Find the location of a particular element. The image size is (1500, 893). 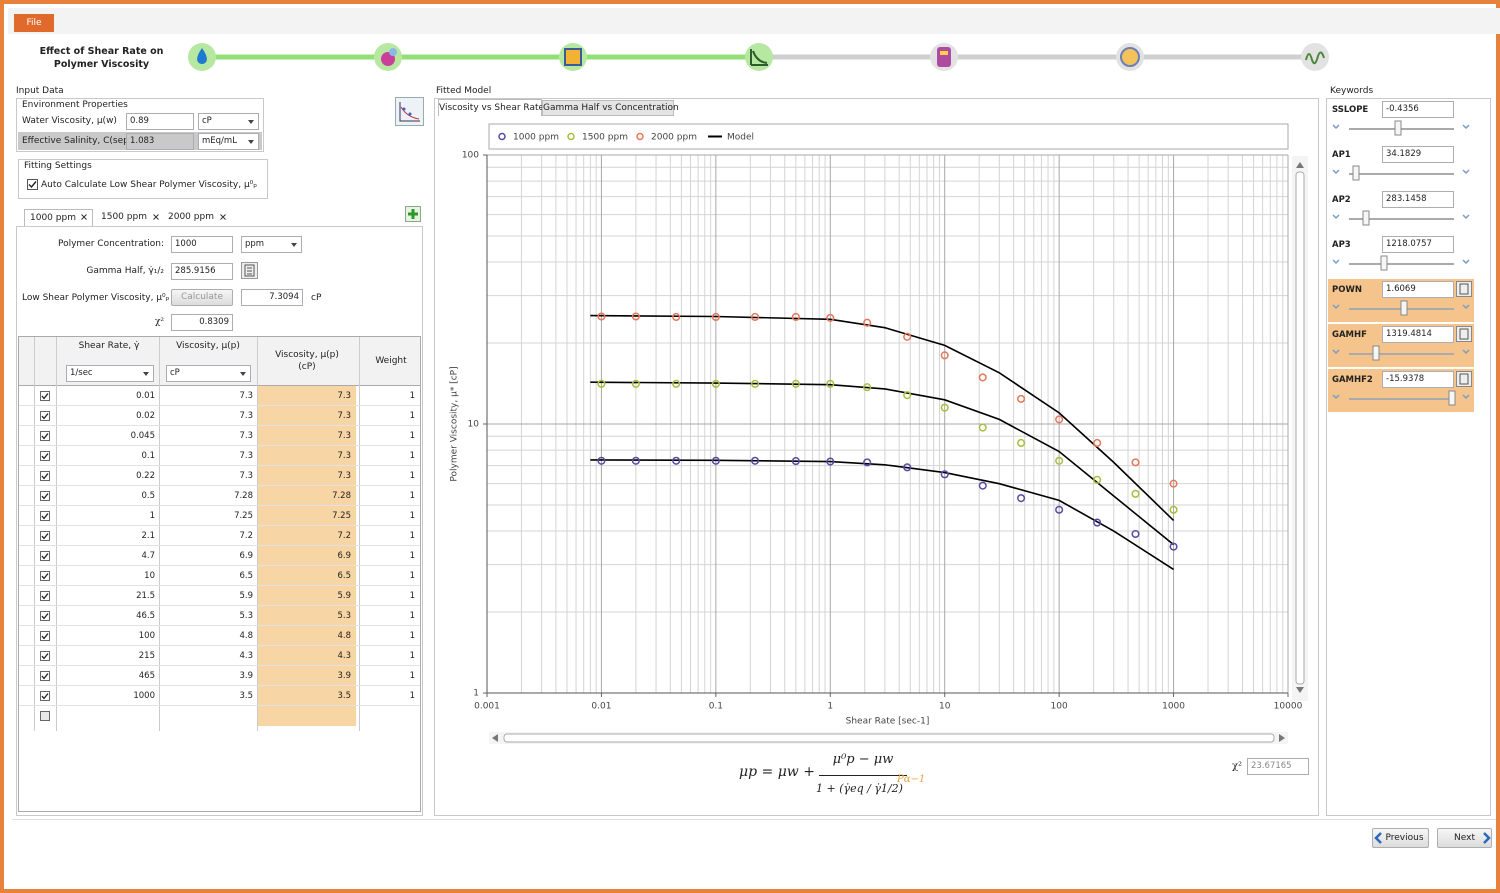

calc-button is located at coordinates (249, 270).